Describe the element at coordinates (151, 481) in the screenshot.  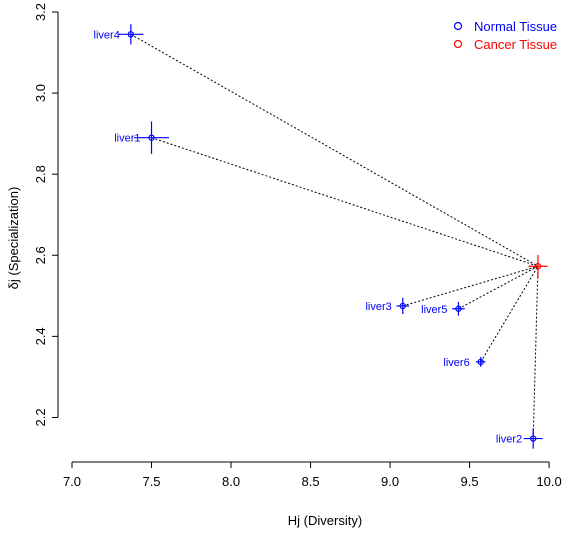
I see `x-tick-label: 7.5` at that location.